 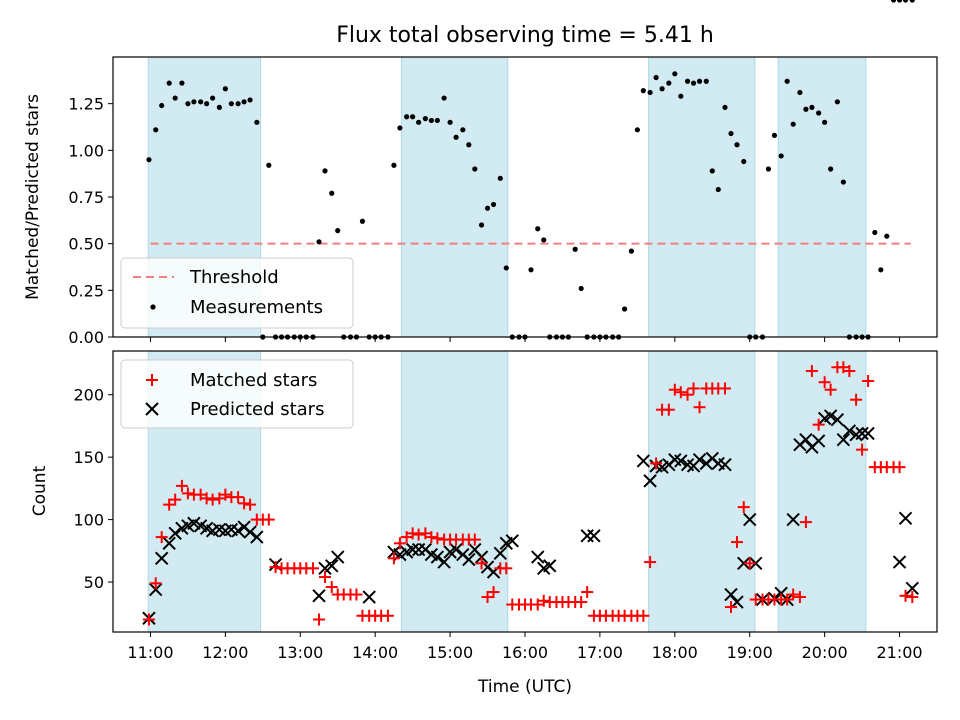 I want to click on y-tick-label: 0.50, so click(x=86, y=244).